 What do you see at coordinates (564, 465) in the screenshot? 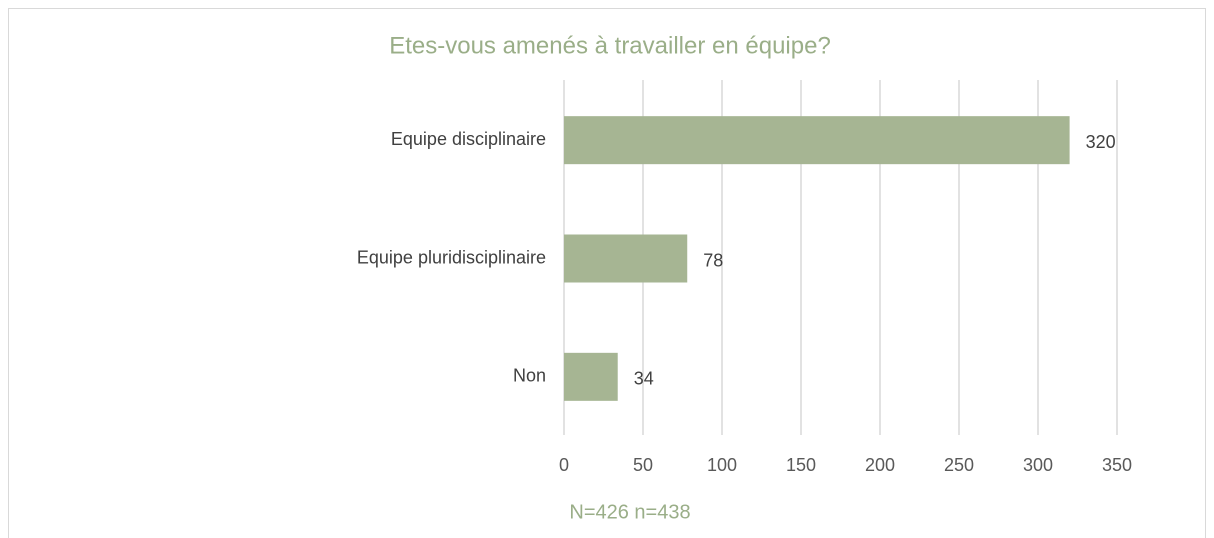
I see `x-tick-label: 0` at bounding box center [564, 465].